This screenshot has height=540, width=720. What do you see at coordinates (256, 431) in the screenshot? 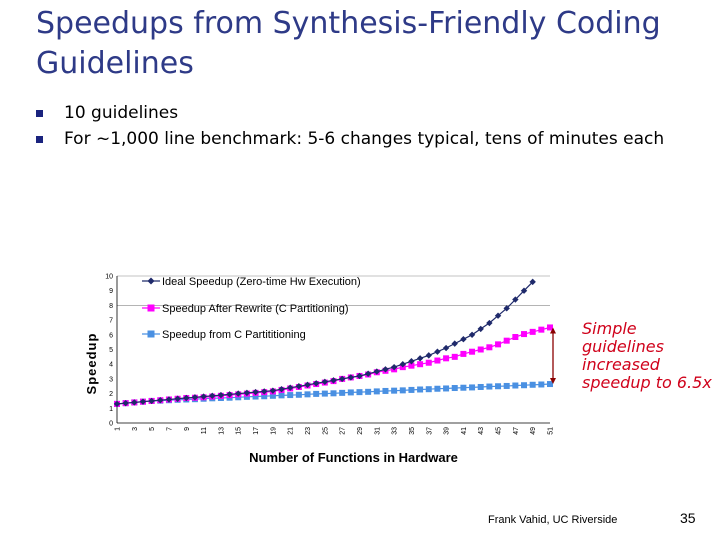
I see `x-tick-label: 17` at bounding box center [256, 431].